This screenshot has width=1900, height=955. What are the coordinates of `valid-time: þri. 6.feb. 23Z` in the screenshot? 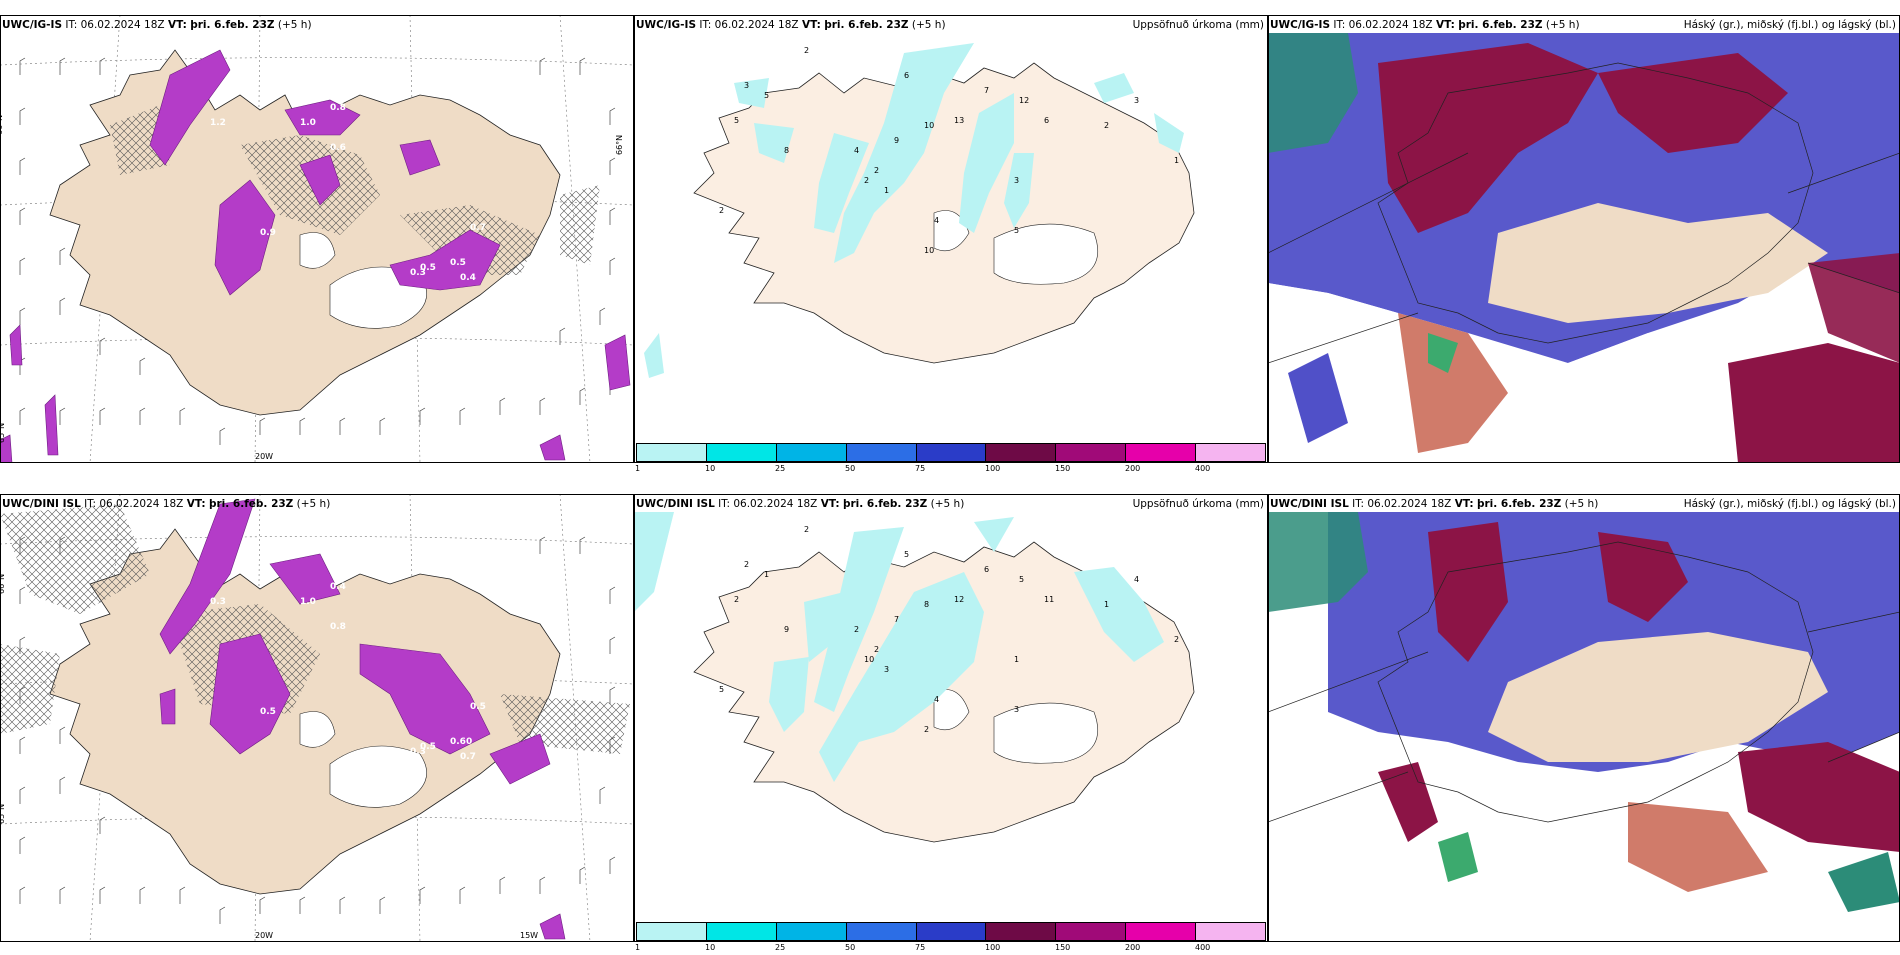 It's located at (866, 25).